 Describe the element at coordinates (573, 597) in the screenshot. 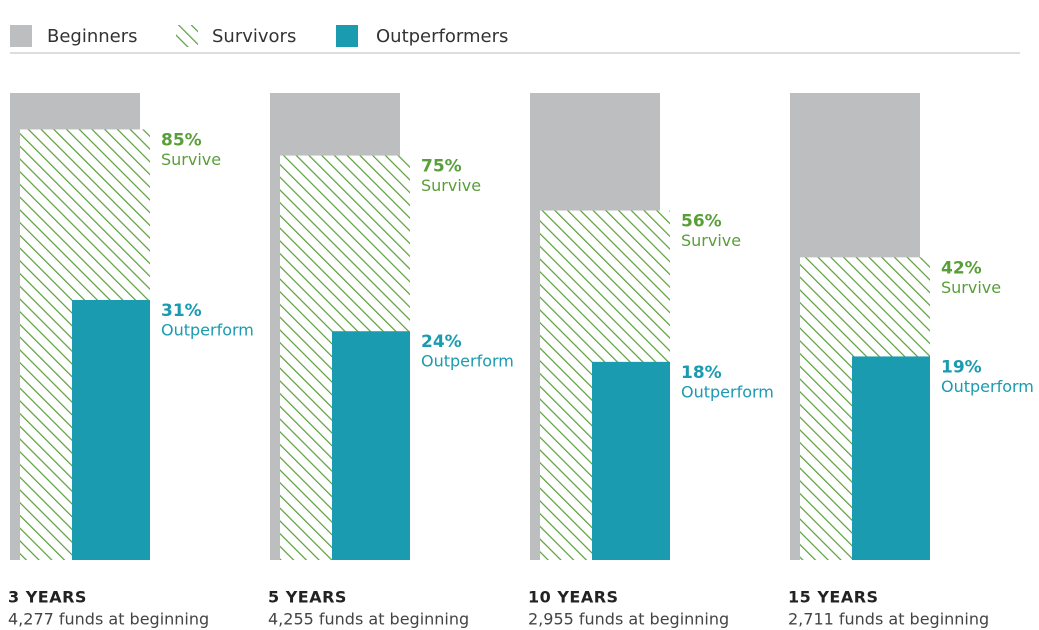

I see `category-label: 10 YEARS` at that location.